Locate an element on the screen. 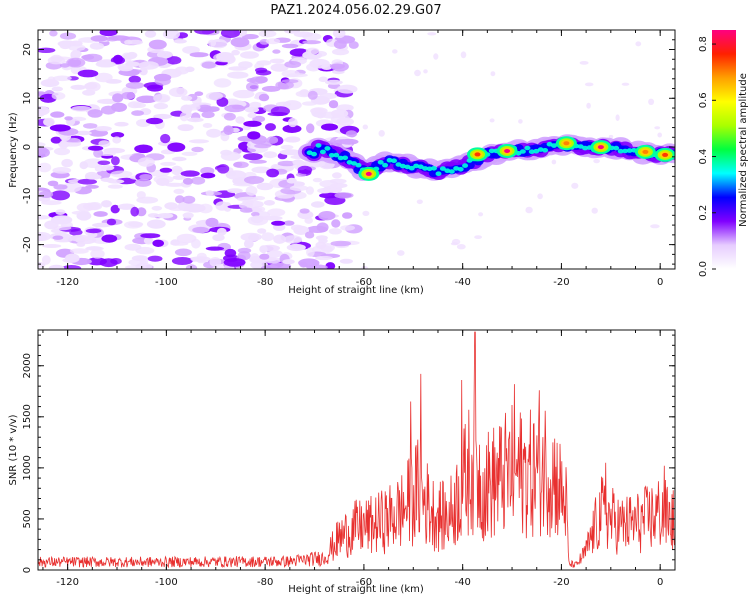 The height and width of the screenshot is (600, 750). snr-xlabel: Height of straight line (km) is located at coordinates (356, 589).